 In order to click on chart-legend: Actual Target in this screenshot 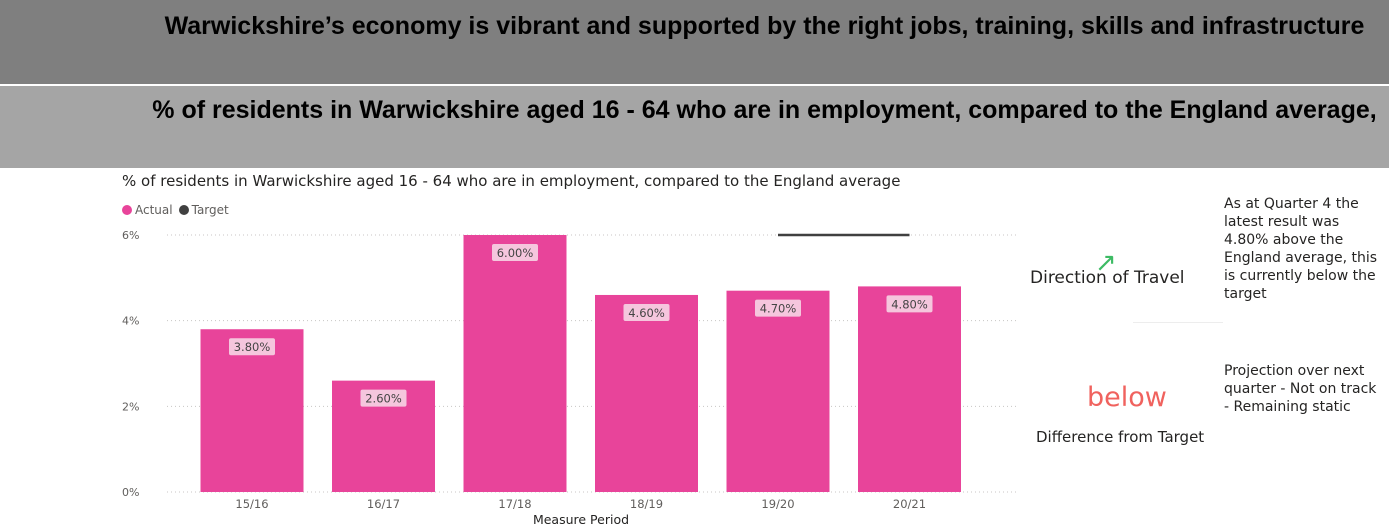, I will do `click(178, 210)`.